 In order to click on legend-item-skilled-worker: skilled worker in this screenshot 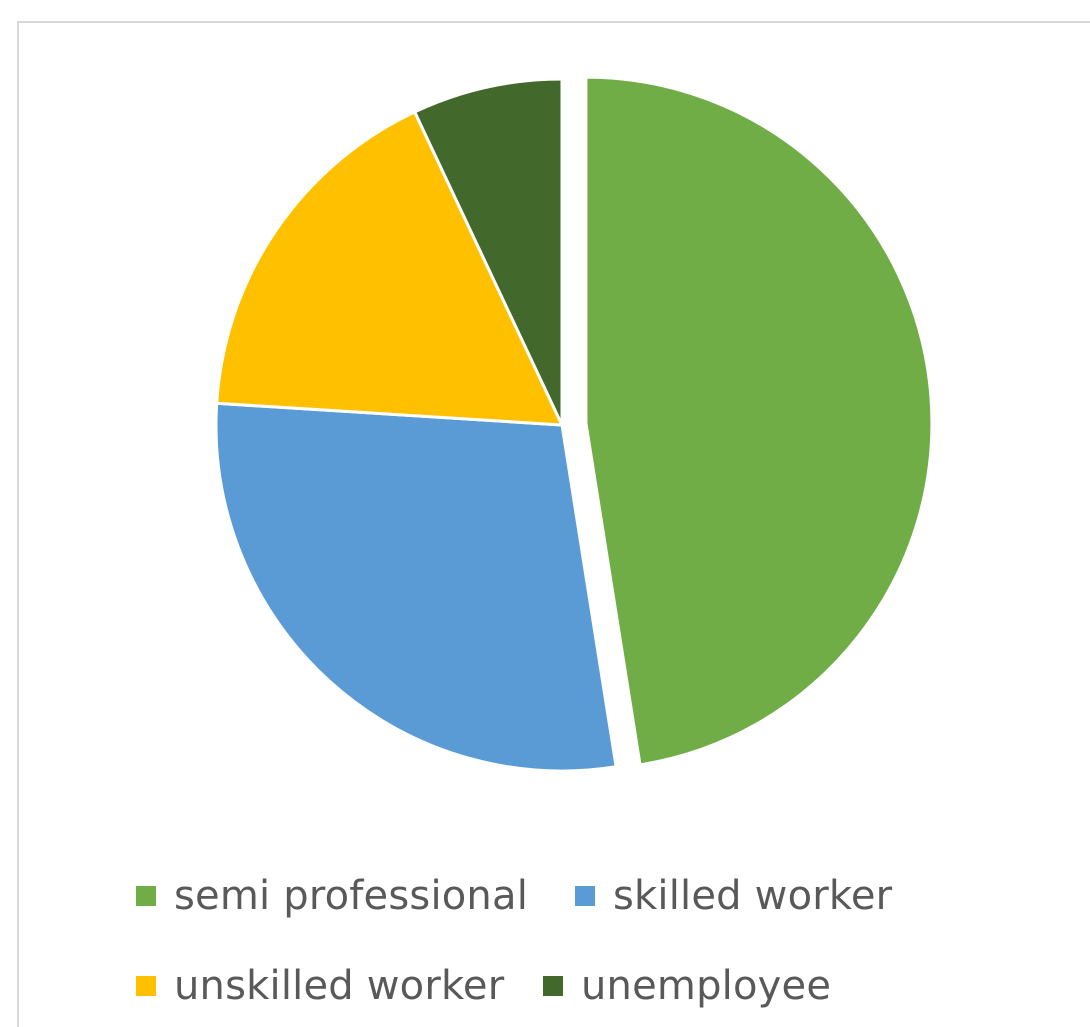, I will do `click(733, 896)`.